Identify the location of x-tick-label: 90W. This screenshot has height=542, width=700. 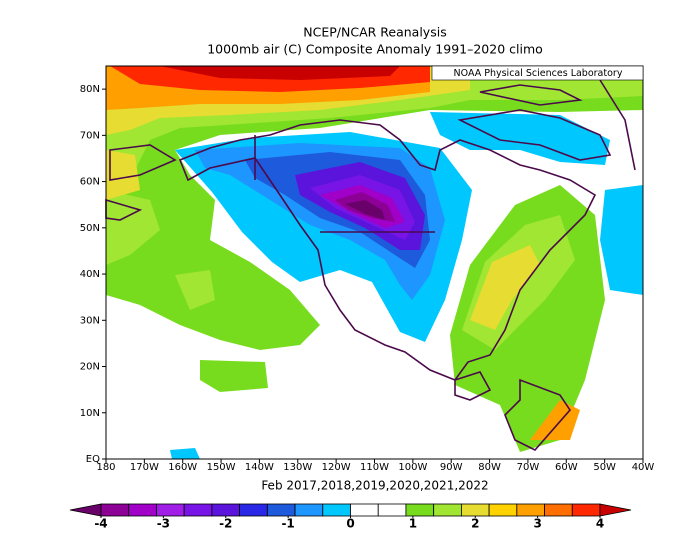
(451, 467).